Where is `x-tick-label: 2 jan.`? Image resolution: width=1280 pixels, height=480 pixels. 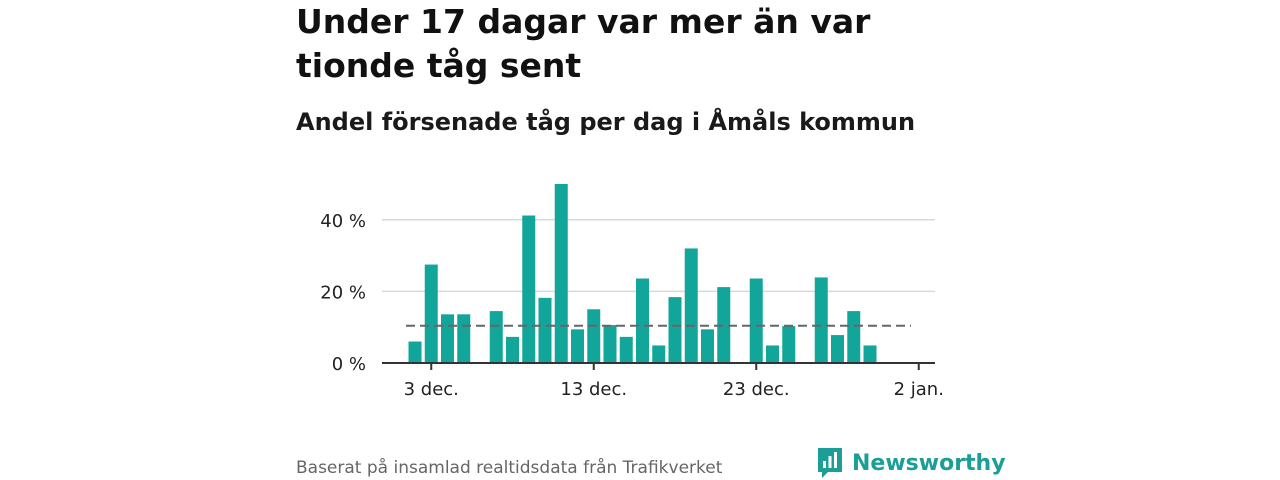 x-tick-label: 2 jan. is located at coordinates (919, 389).